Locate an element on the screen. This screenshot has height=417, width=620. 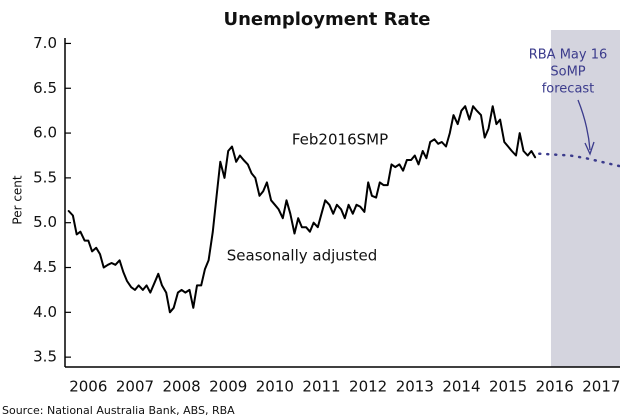
x-tick-label: 2007 is located at coordinates (135, 387).